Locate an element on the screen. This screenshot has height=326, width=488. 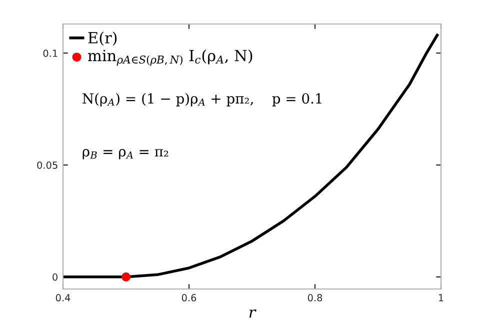
annotation: ρ$_{B}$ = ρ$_{A}$ = π₂ is located at coordinates (125, 154).